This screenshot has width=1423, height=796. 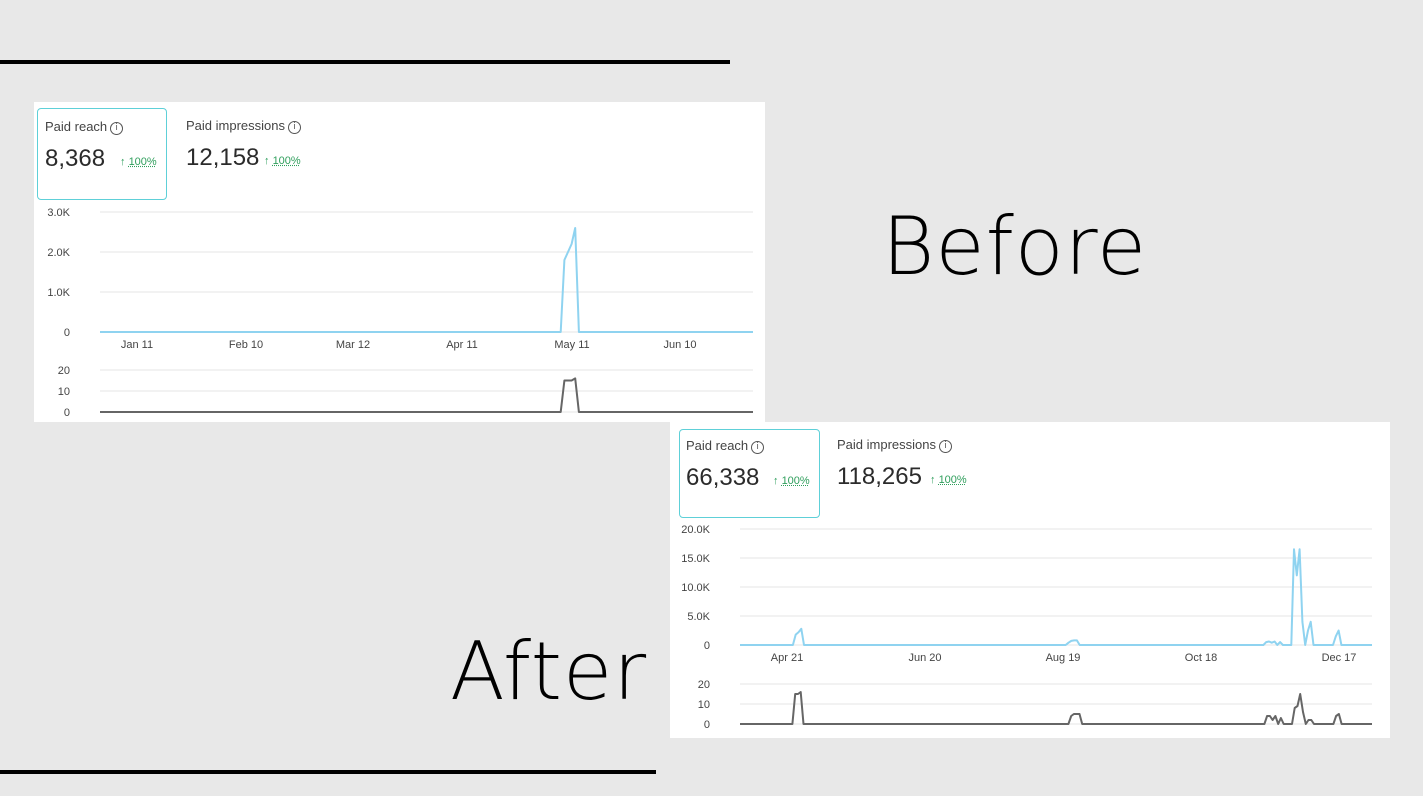 What do you see at coordinates (879, 476) in the screenshot?
I see `metric-value: 118,265` at bounding box center [879, 476].